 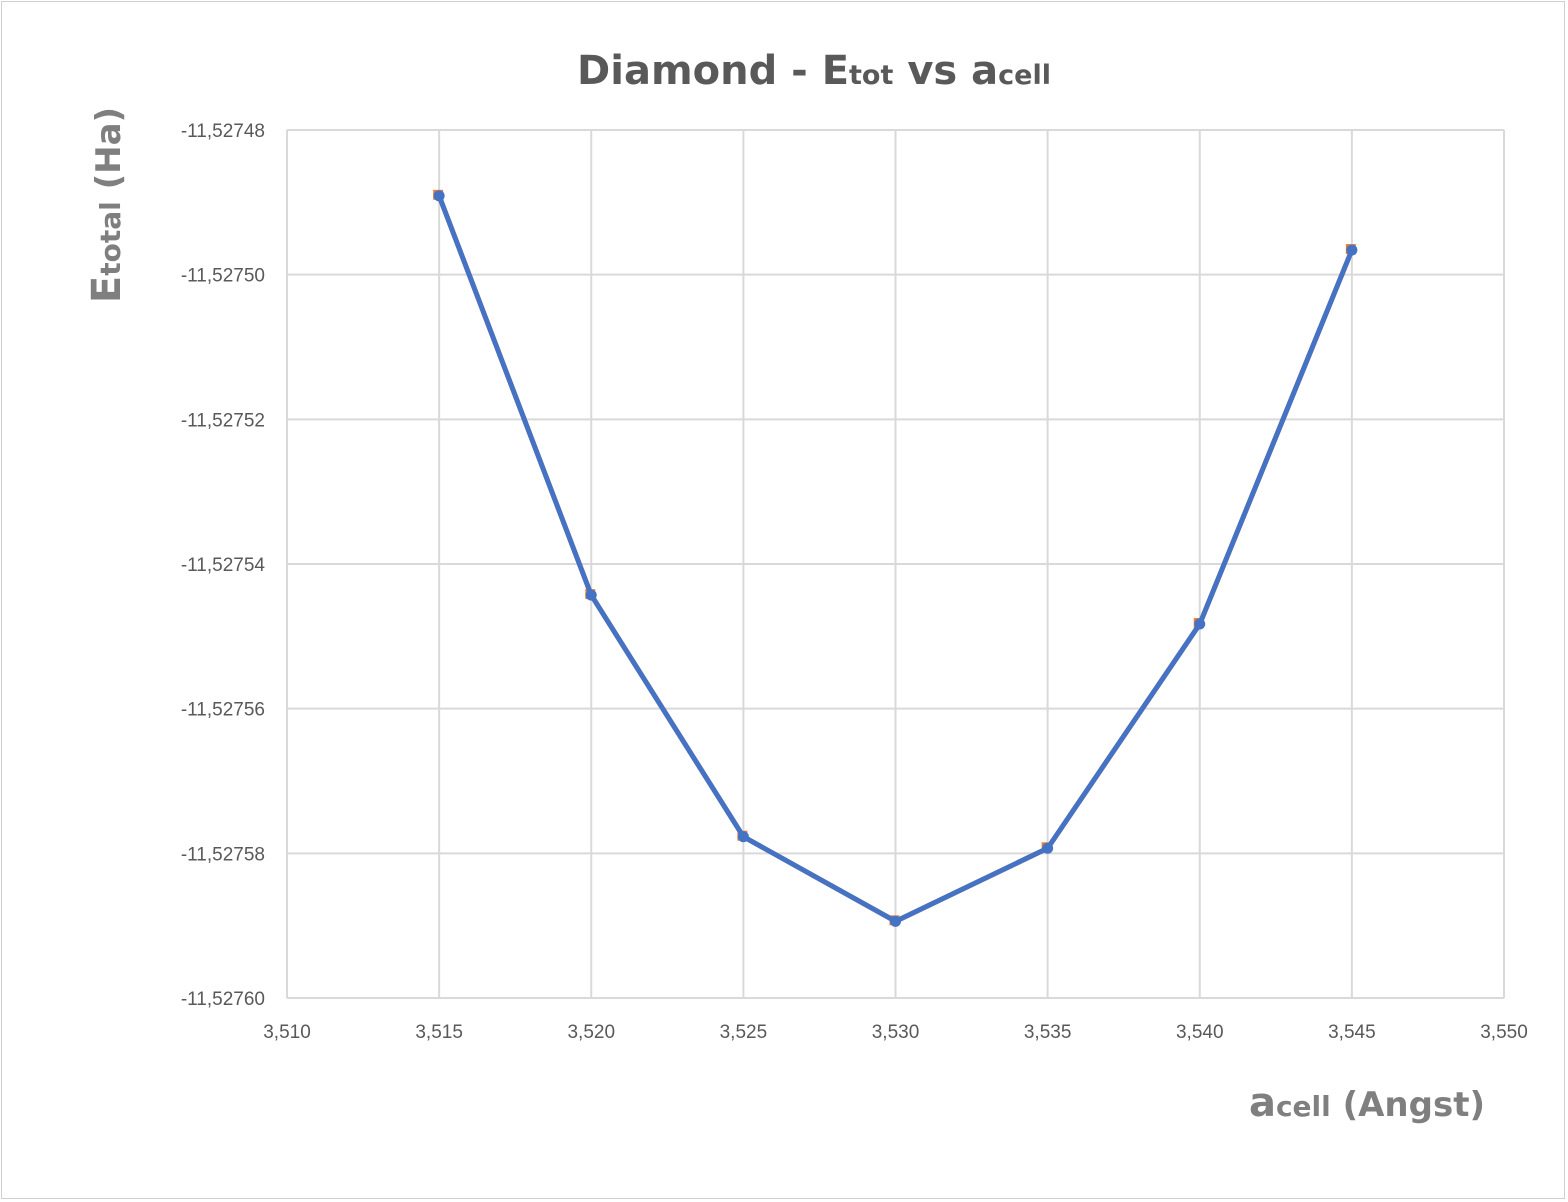 What do you see at coordinates (287, 1032) in the screenshot?
I see `x-tick-label: 3,510` at bounding box center [287, 1032].